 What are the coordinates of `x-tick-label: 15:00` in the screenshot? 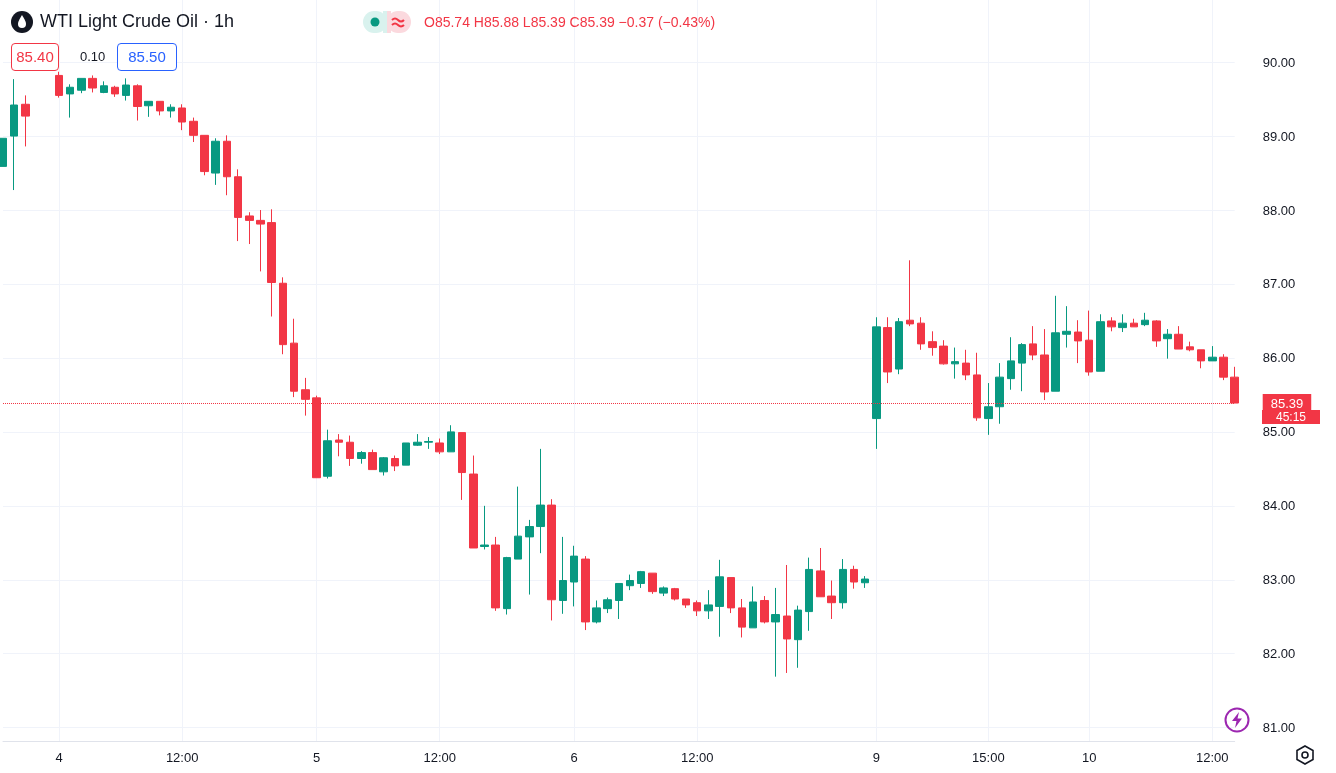 It's located at (988, 757).